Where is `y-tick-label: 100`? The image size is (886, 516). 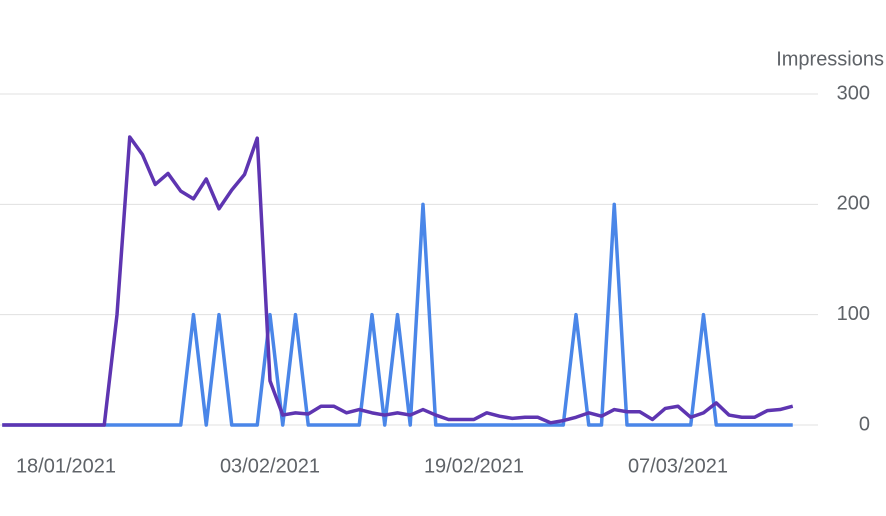 y-tick-label: 100 is located at coordinates (853, 314).